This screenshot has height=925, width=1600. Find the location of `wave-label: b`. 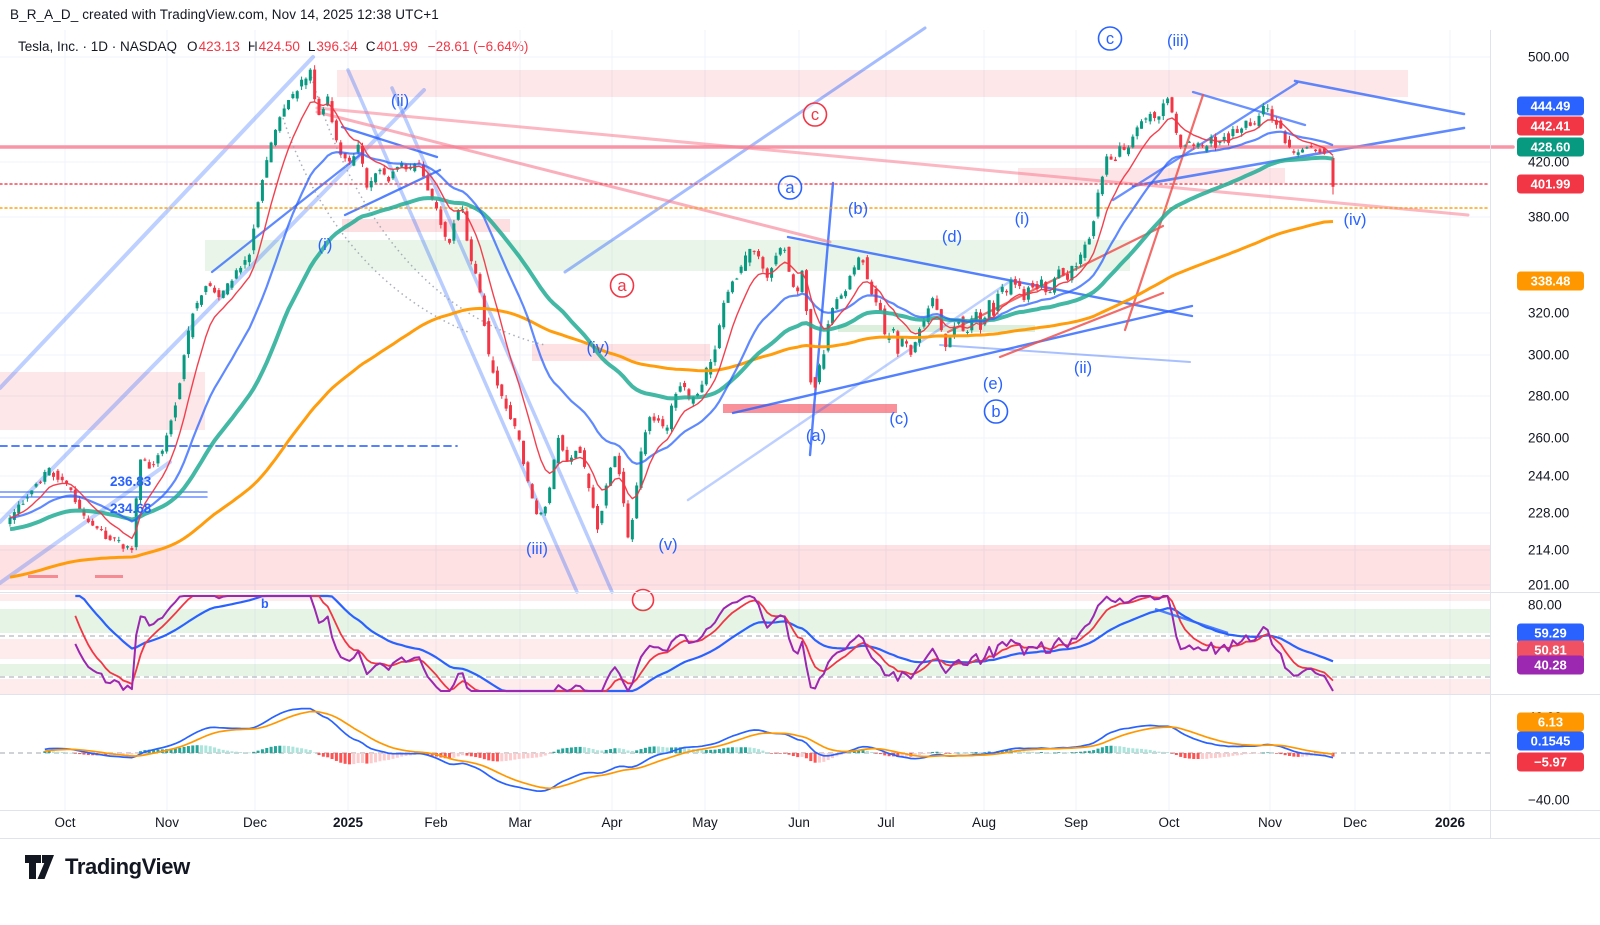

wave-label: b is located at coordinates (995, 412).